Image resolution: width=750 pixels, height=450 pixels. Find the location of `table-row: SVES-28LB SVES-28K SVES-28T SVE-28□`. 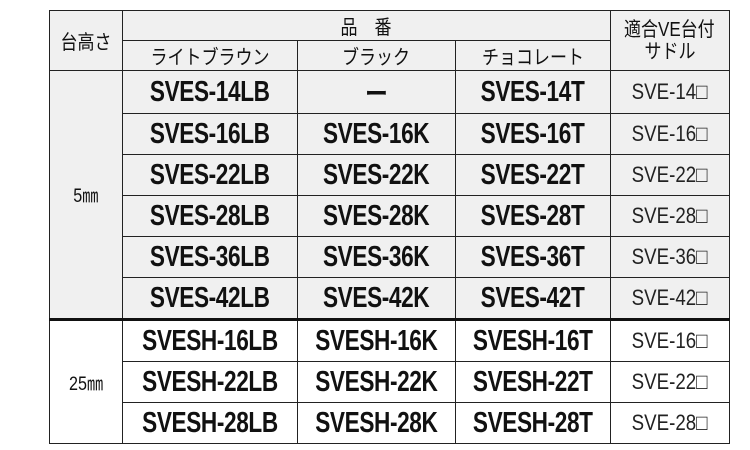

table-row: SVES-28LB SVES-28K SVES-28T SVE-28□ is located at coordinates (390, 216).